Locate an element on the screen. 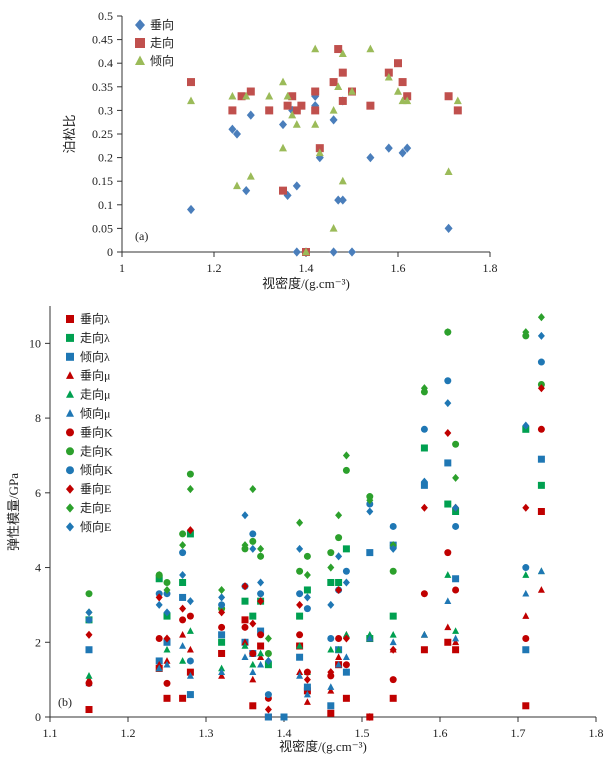 The image size is (610, 767). panel-a-legend-label: 倾向 is located at coordinates (162, 60).